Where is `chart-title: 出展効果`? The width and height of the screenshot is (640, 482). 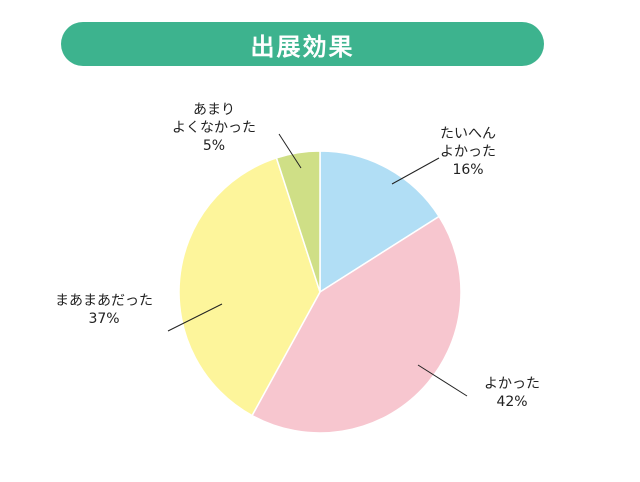 chart-title: 出展効果 is located at coordinates (302, 46).